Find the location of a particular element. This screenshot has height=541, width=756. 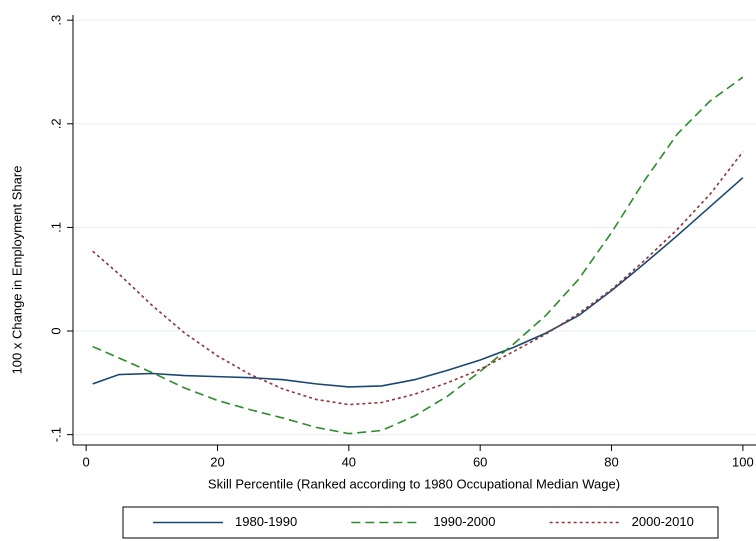

x-tick-label: 60 is located at coordinates (480, 461).